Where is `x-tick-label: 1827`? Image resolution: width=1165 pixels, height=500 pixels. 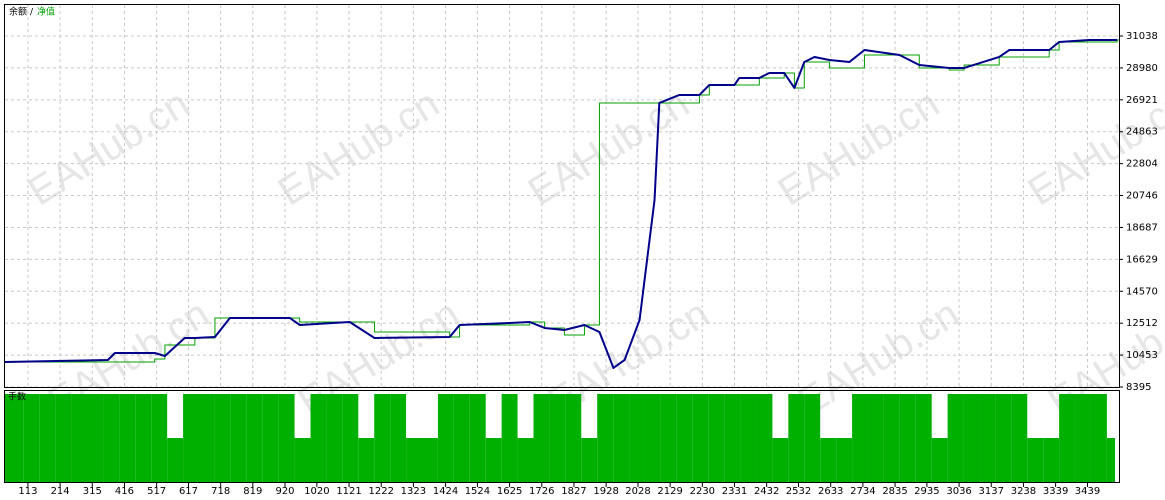 x-tick-label: 1827 is located at coordinates (573, 491).